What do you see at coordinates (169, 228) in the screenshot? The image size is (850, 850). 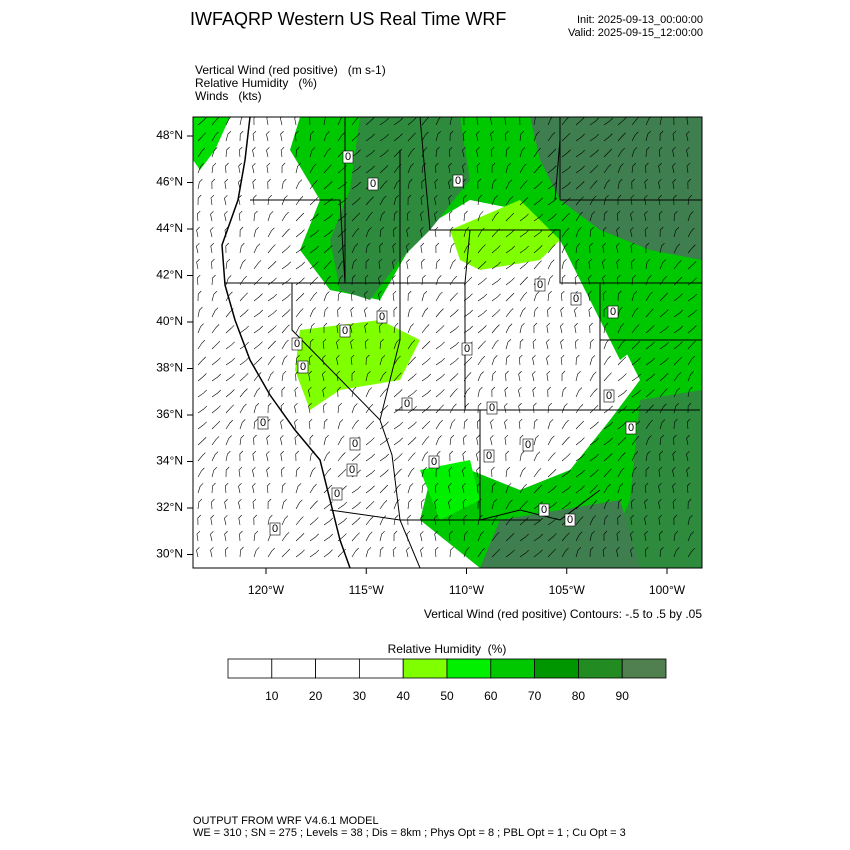 I see `lat-tick-label: 44°N` at bounding box center [169, 228].